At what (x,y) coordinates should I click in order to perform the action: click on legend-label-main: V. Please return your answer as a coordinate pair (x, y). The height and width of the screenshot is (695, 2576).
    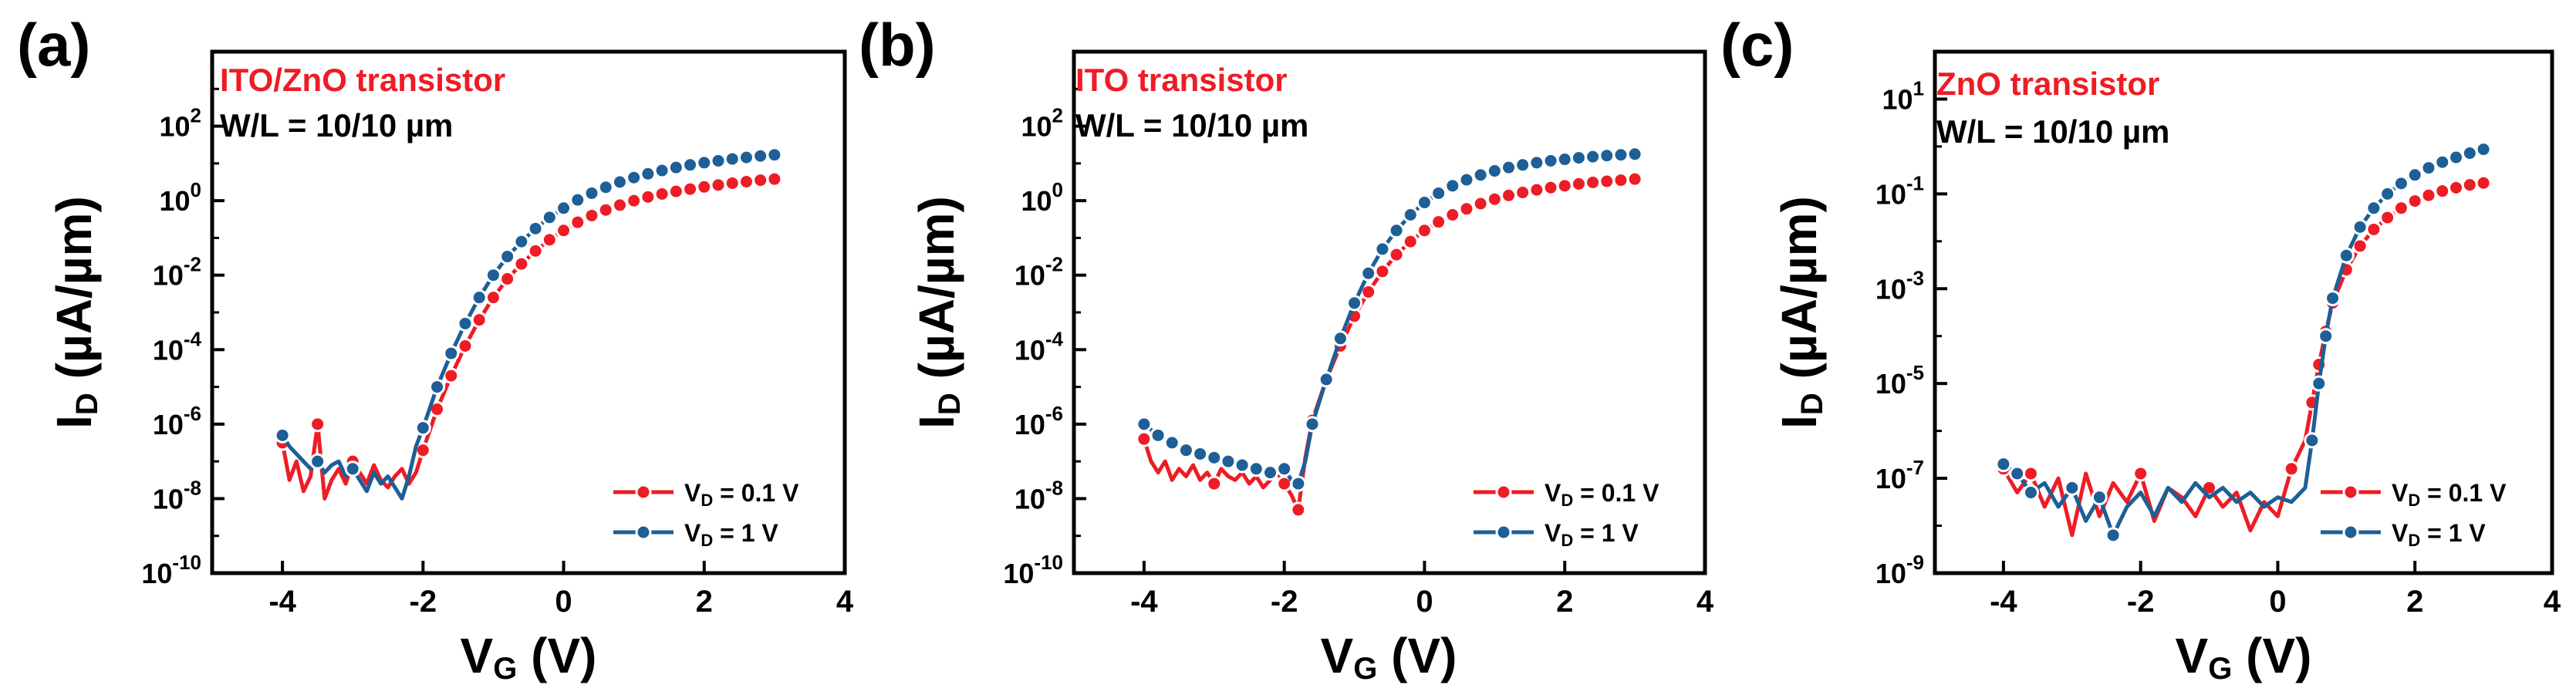
    Looking at the image, I should click on (1553, 493).